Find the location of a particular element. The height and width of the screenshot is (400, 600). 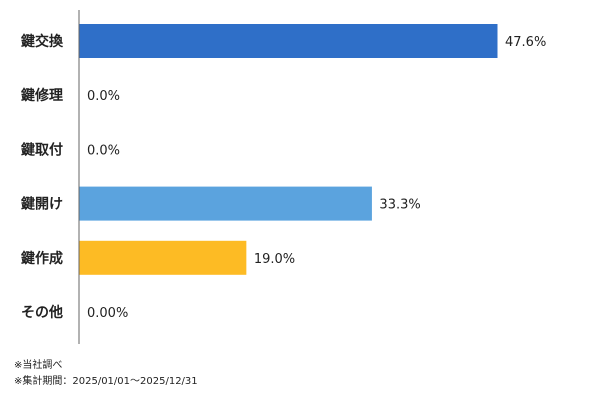

category-label: 鍵交換 is located at coordinates (42, 41).